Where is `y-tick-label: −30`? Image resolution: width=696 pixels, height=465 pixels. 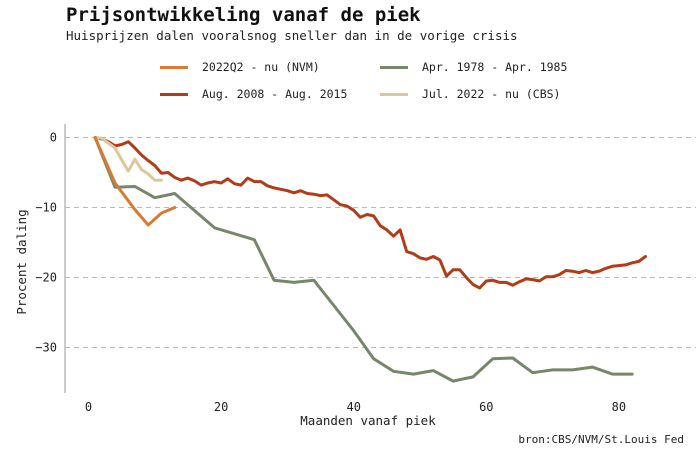 y-tick-label: −30 is located at coordinates (46, 348).